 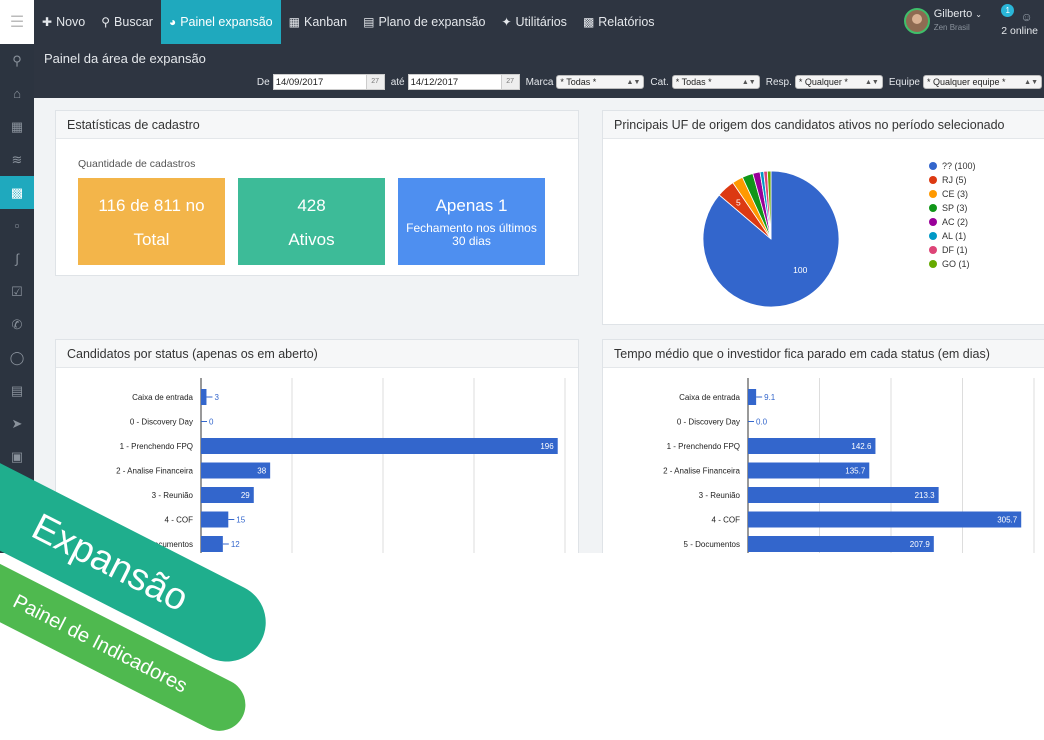 I want to click on nav-buscar-label: Buscar, so click(x=133, y=22).